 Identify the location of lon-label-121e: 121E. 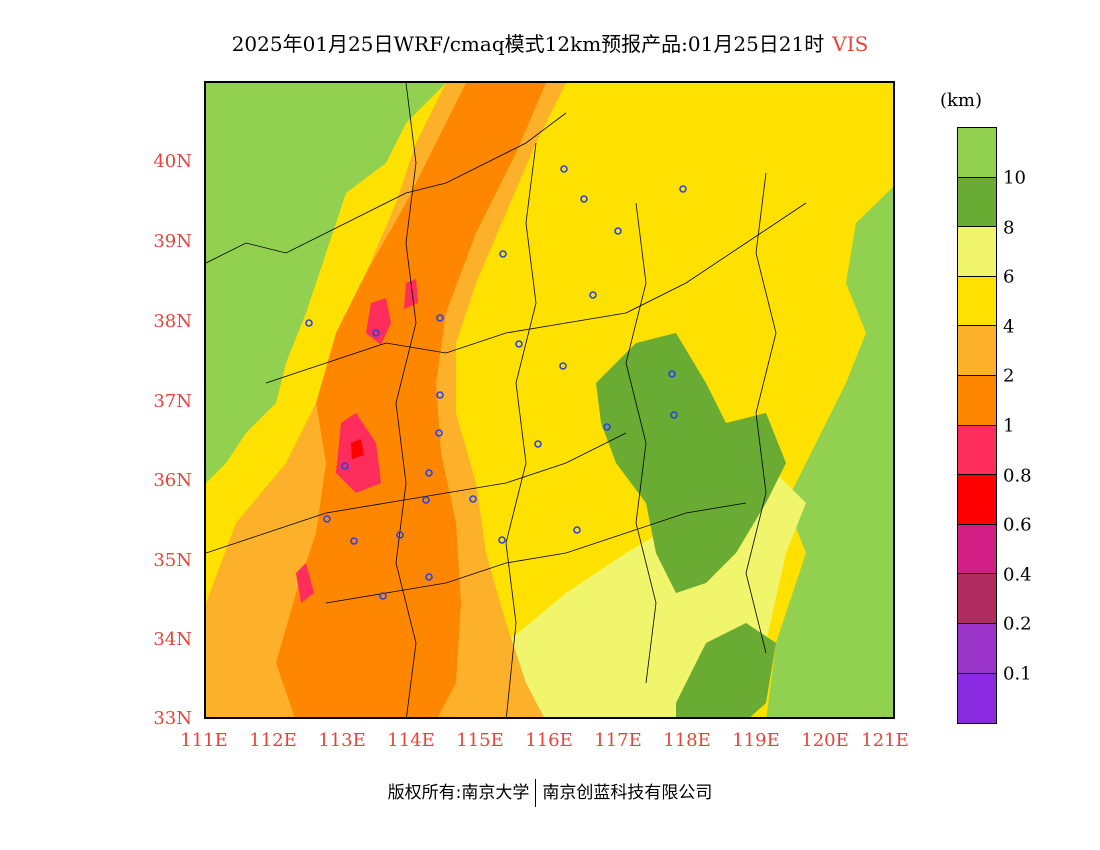
(885, 740).